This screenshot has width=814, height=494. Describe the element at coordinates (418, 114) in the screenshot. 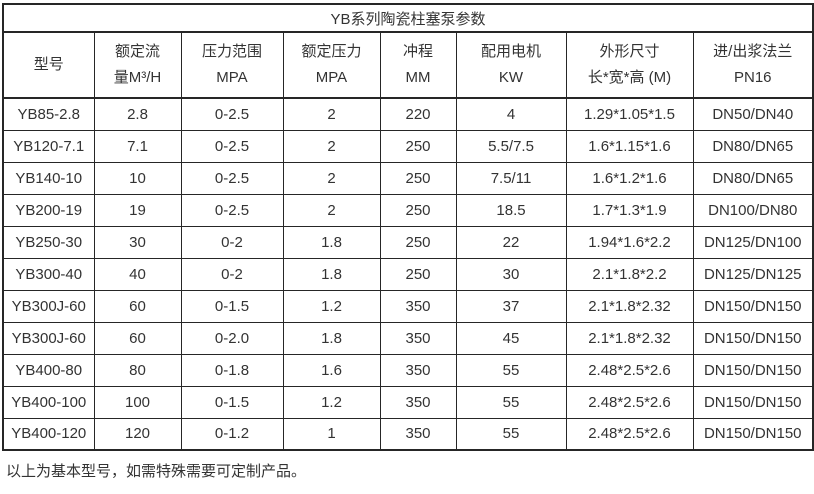

I see `table-cell: 220` at that location.